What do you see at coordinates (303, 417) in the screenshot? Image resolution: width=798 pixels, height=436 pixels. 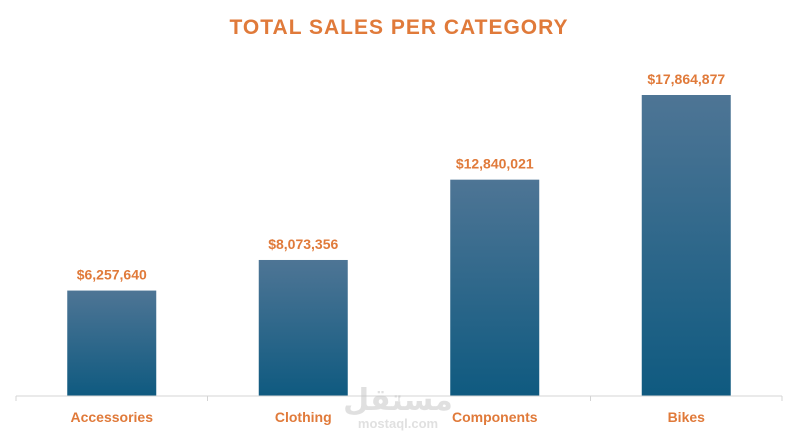 I see `category-label-clothing: Clothing` at bounding box center [303, 417].